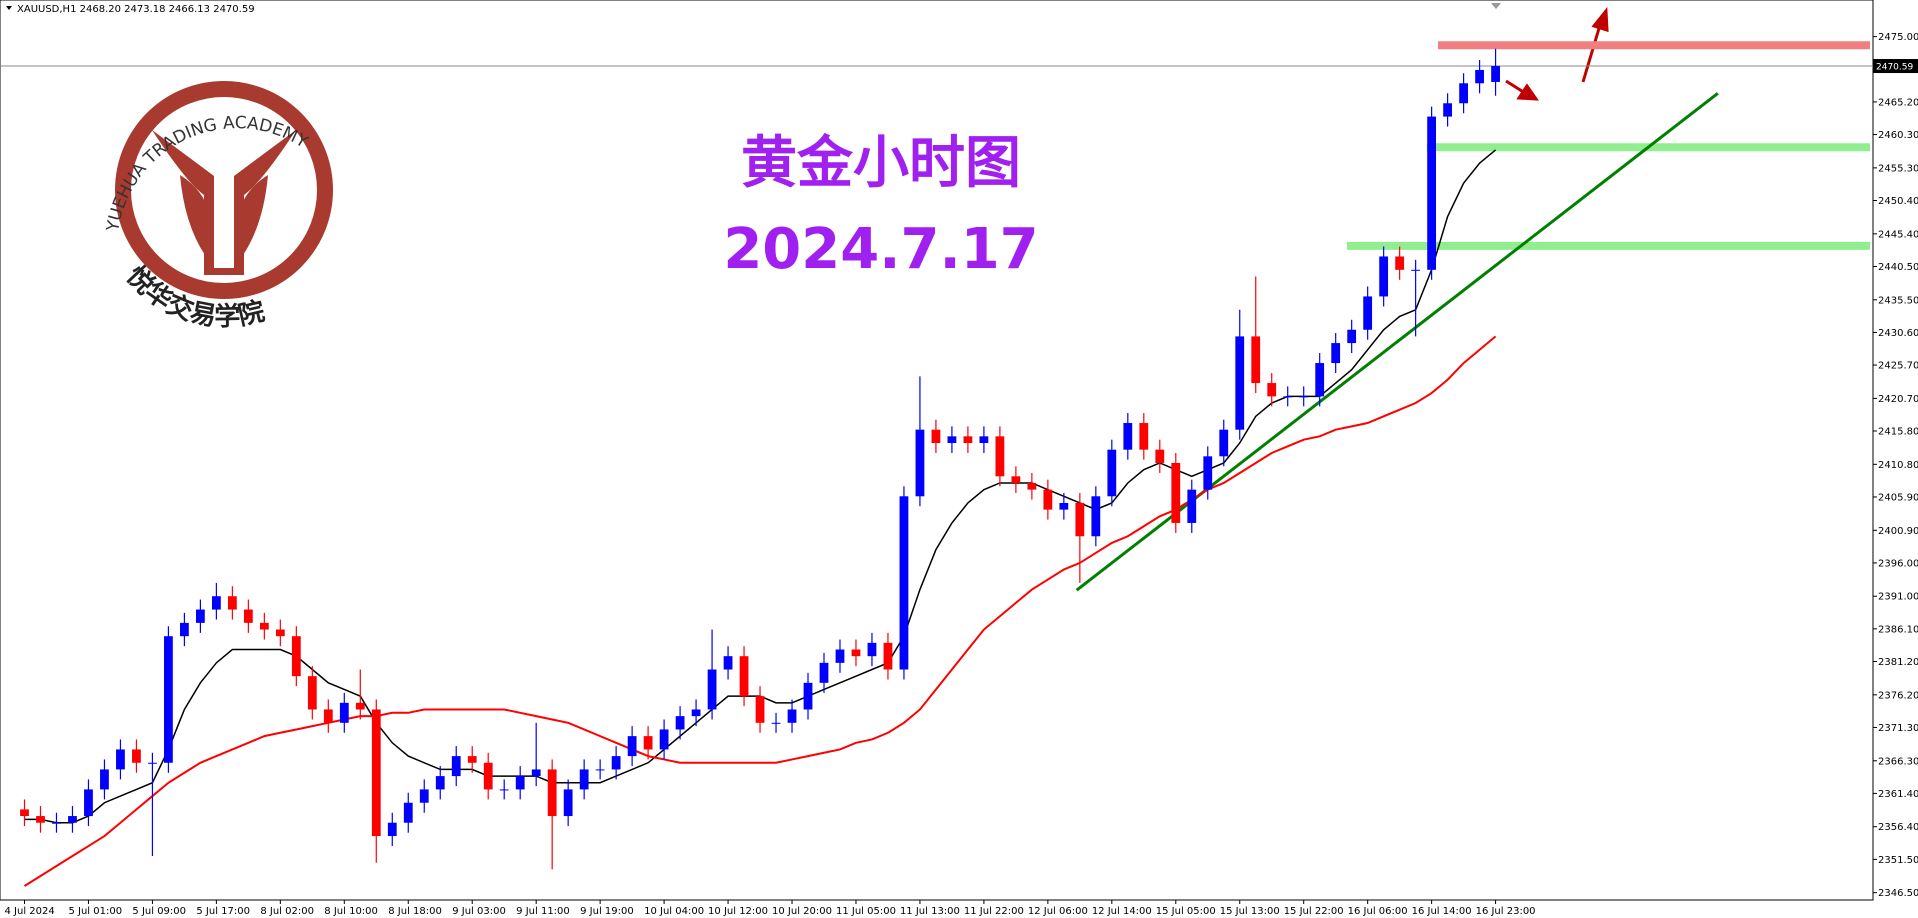 The height and width of the screenshot is (918, 1918). Describe the element at coordinates (30, 911) in the screenshot. I see `x-tick-label: 4 Jul 2024` at that location.